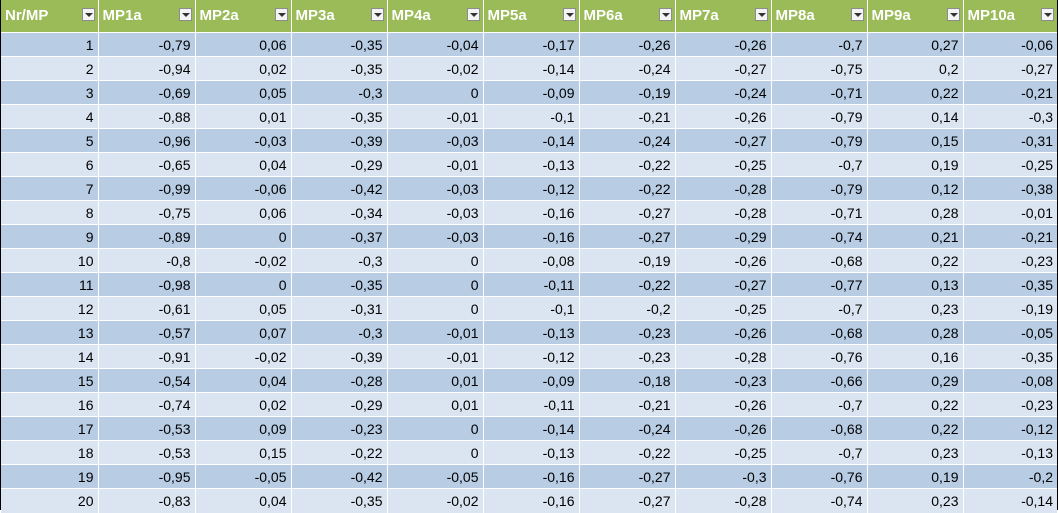 This screenshot has height=513, width=1058. I want to click on row-number-cell: 17, so click(50, 428).